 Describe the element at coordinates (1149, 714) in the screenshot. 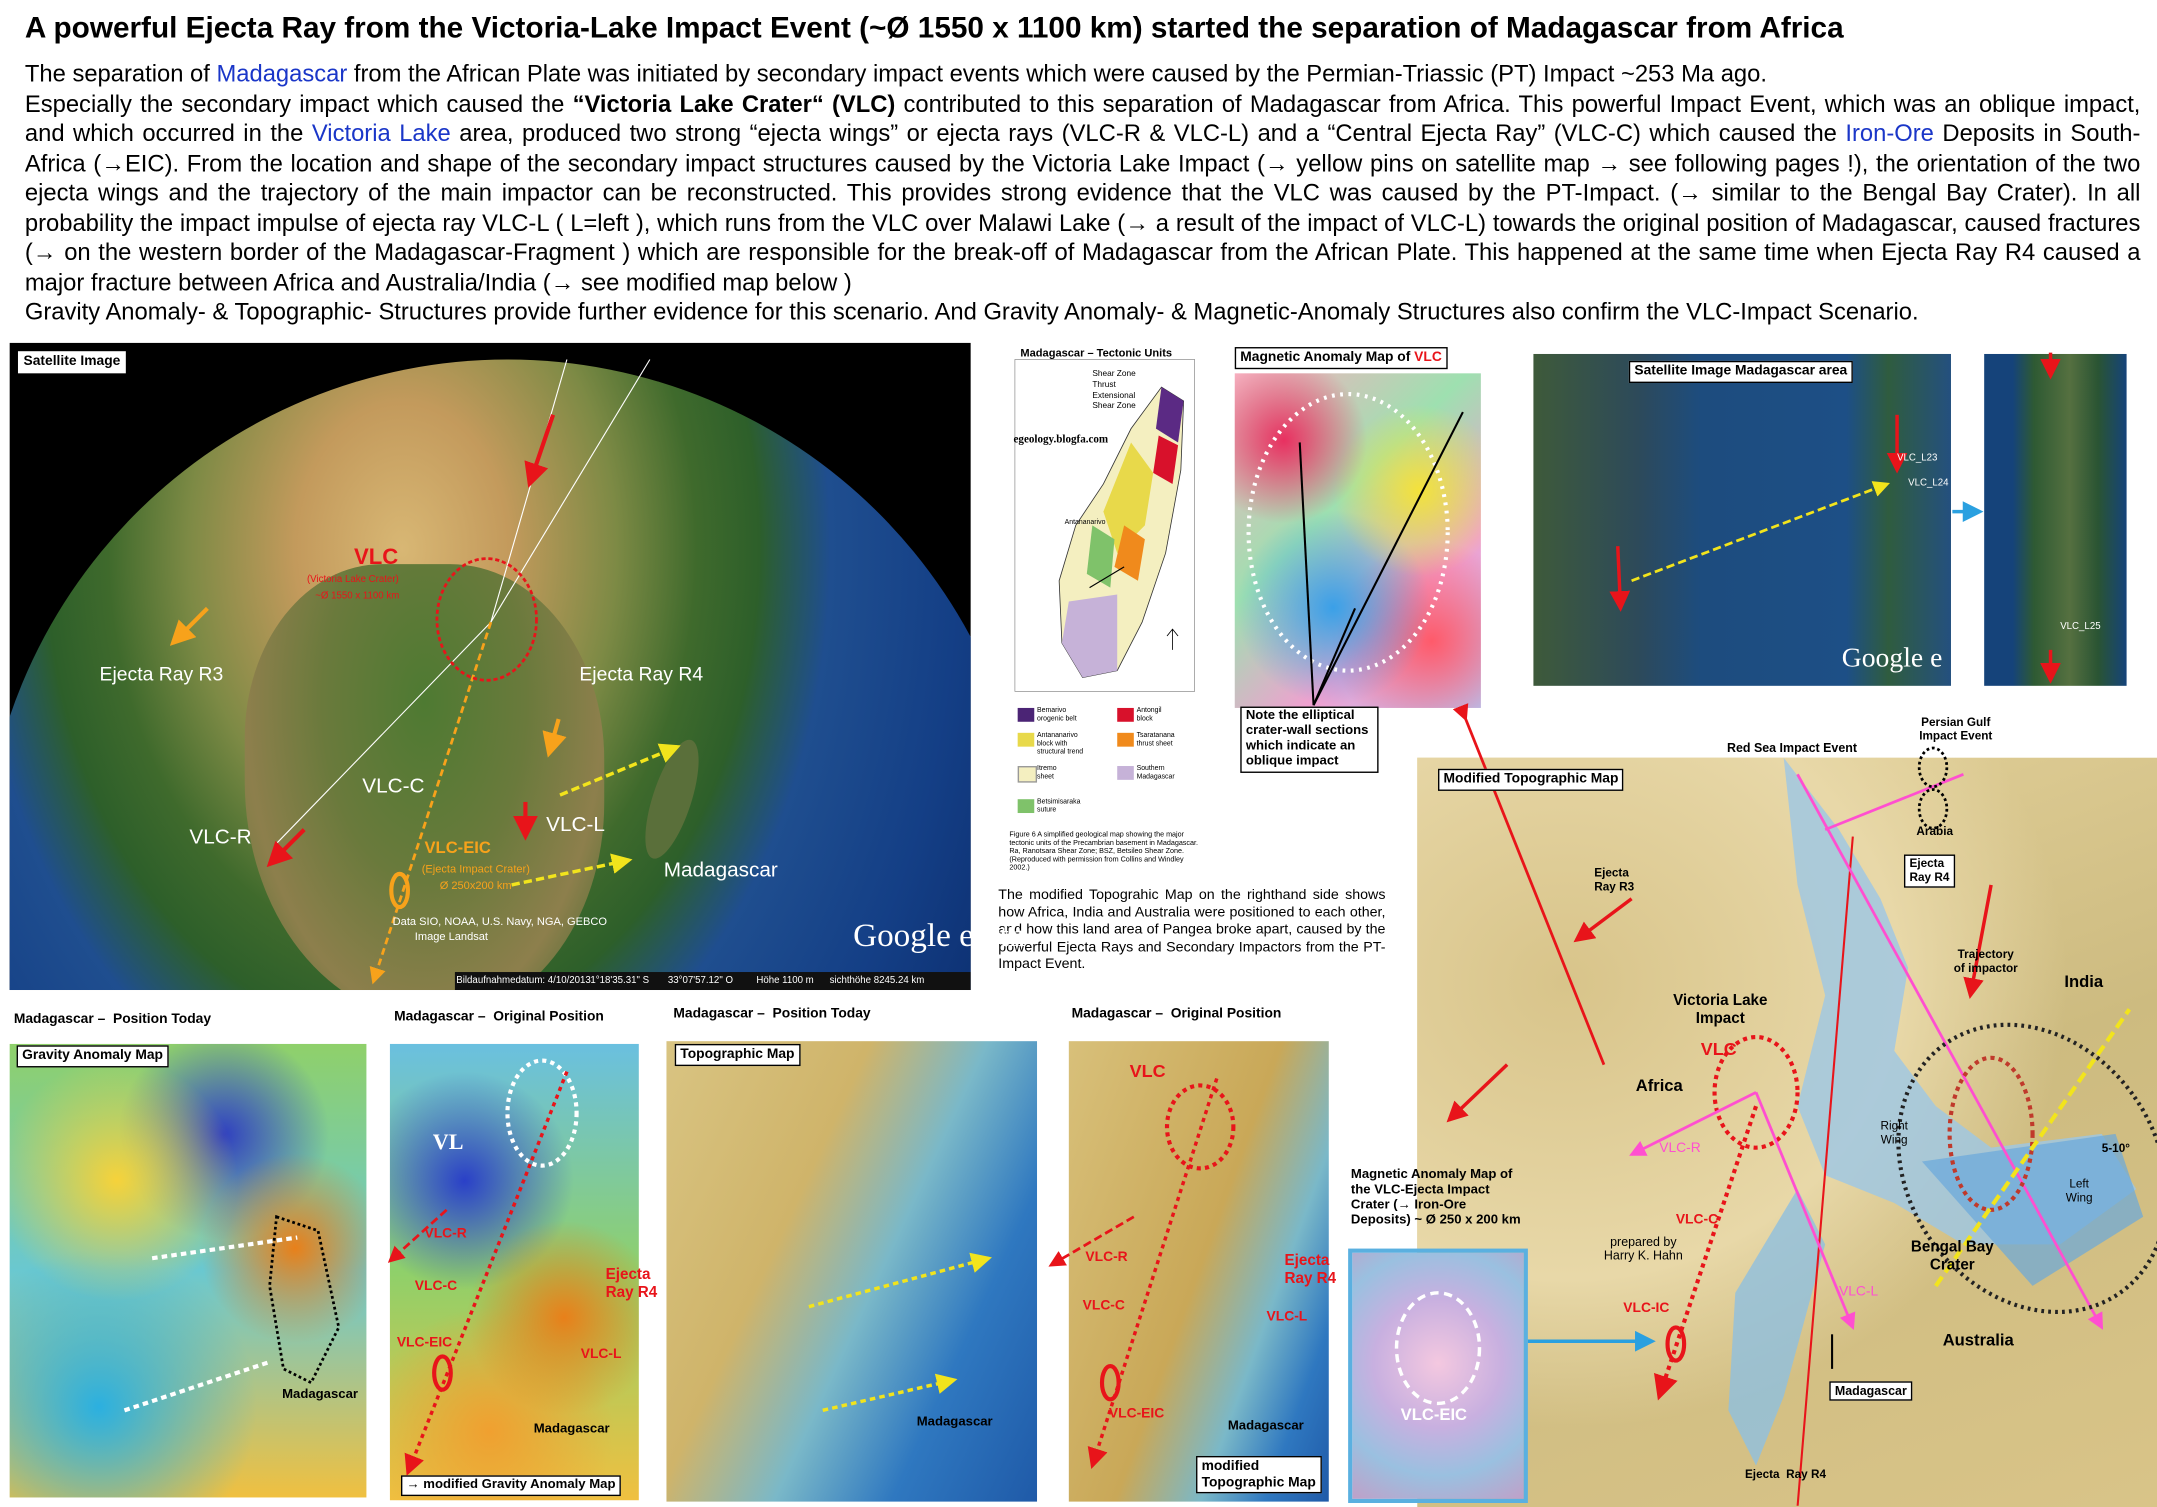

I see `units-1-label: Antongil block` at that location.